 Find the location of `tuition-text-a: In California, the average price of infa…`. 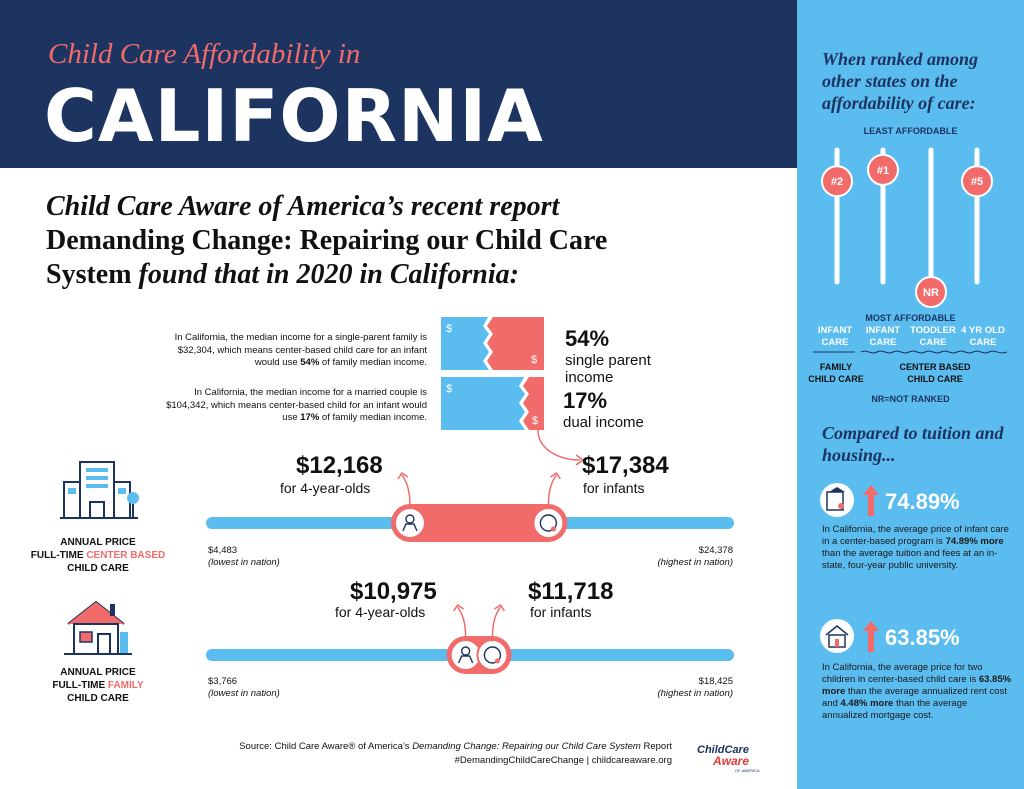

tuition-text-a: In California, the average price of infa… is located at coordinates (915, 535).